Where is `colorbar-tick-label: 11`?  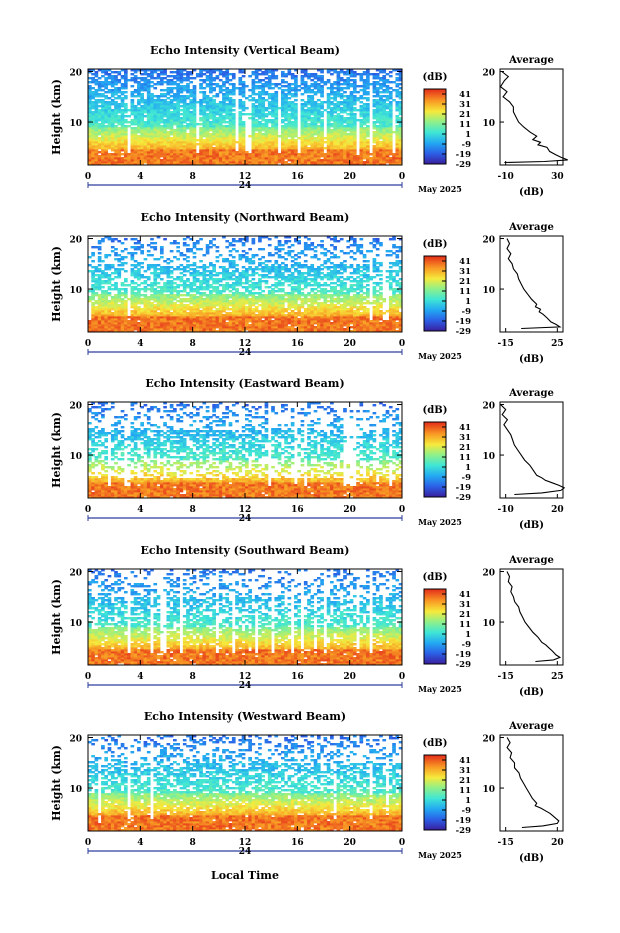 colorbar-tick-label: 11 is located at coordinates (465, 125).